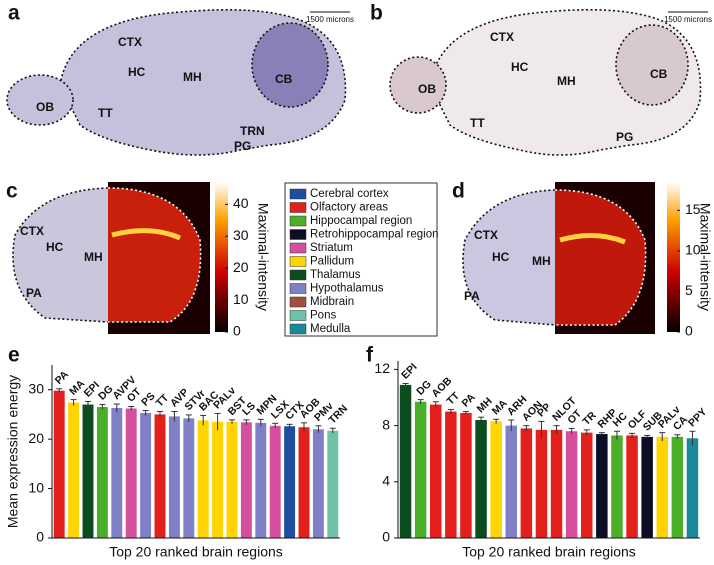 The image size is (714, 565). I want to click on panel-label: b, so click(376, 13).